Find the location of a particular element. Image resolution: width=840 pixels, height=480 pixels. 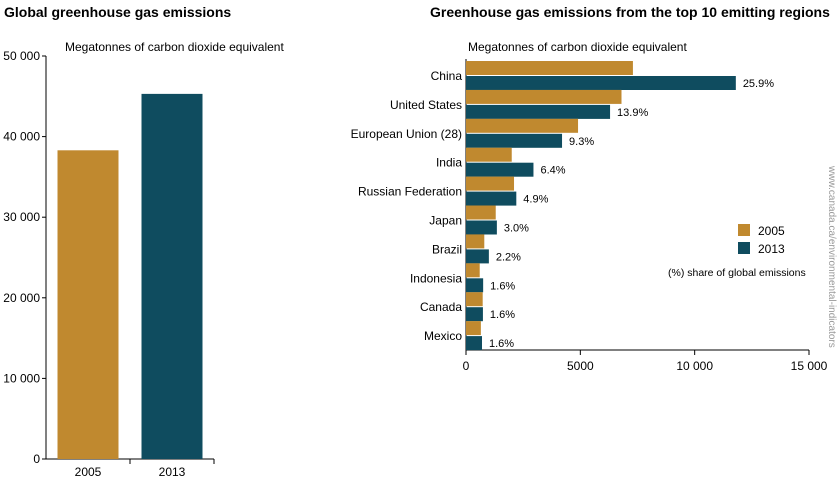

global-y-tick-label: 30 000 is located at coordinates (21, 217).